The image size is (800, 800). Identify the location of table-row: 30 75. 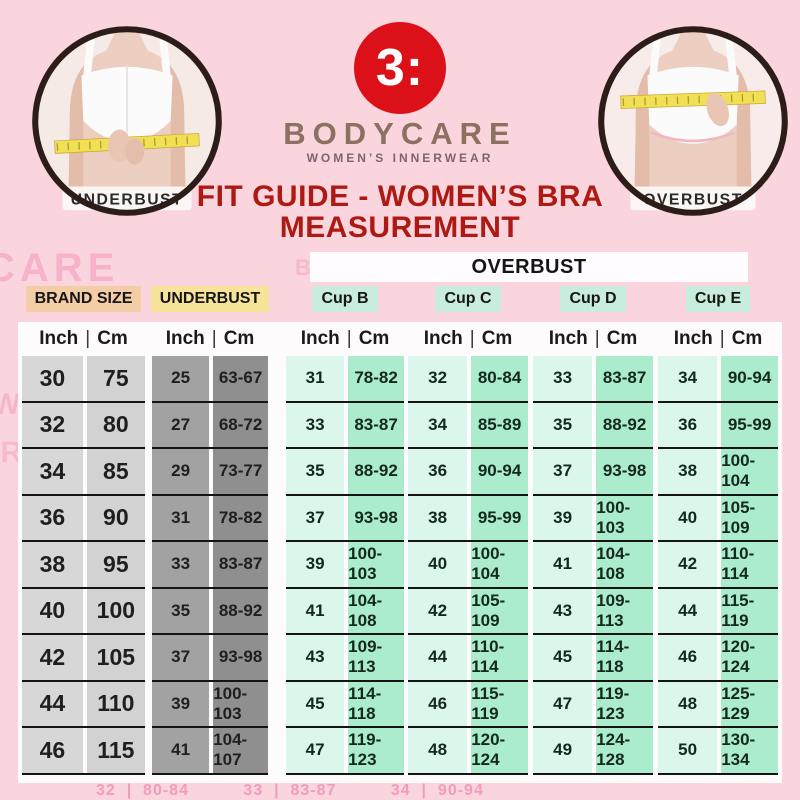
(83, 379).